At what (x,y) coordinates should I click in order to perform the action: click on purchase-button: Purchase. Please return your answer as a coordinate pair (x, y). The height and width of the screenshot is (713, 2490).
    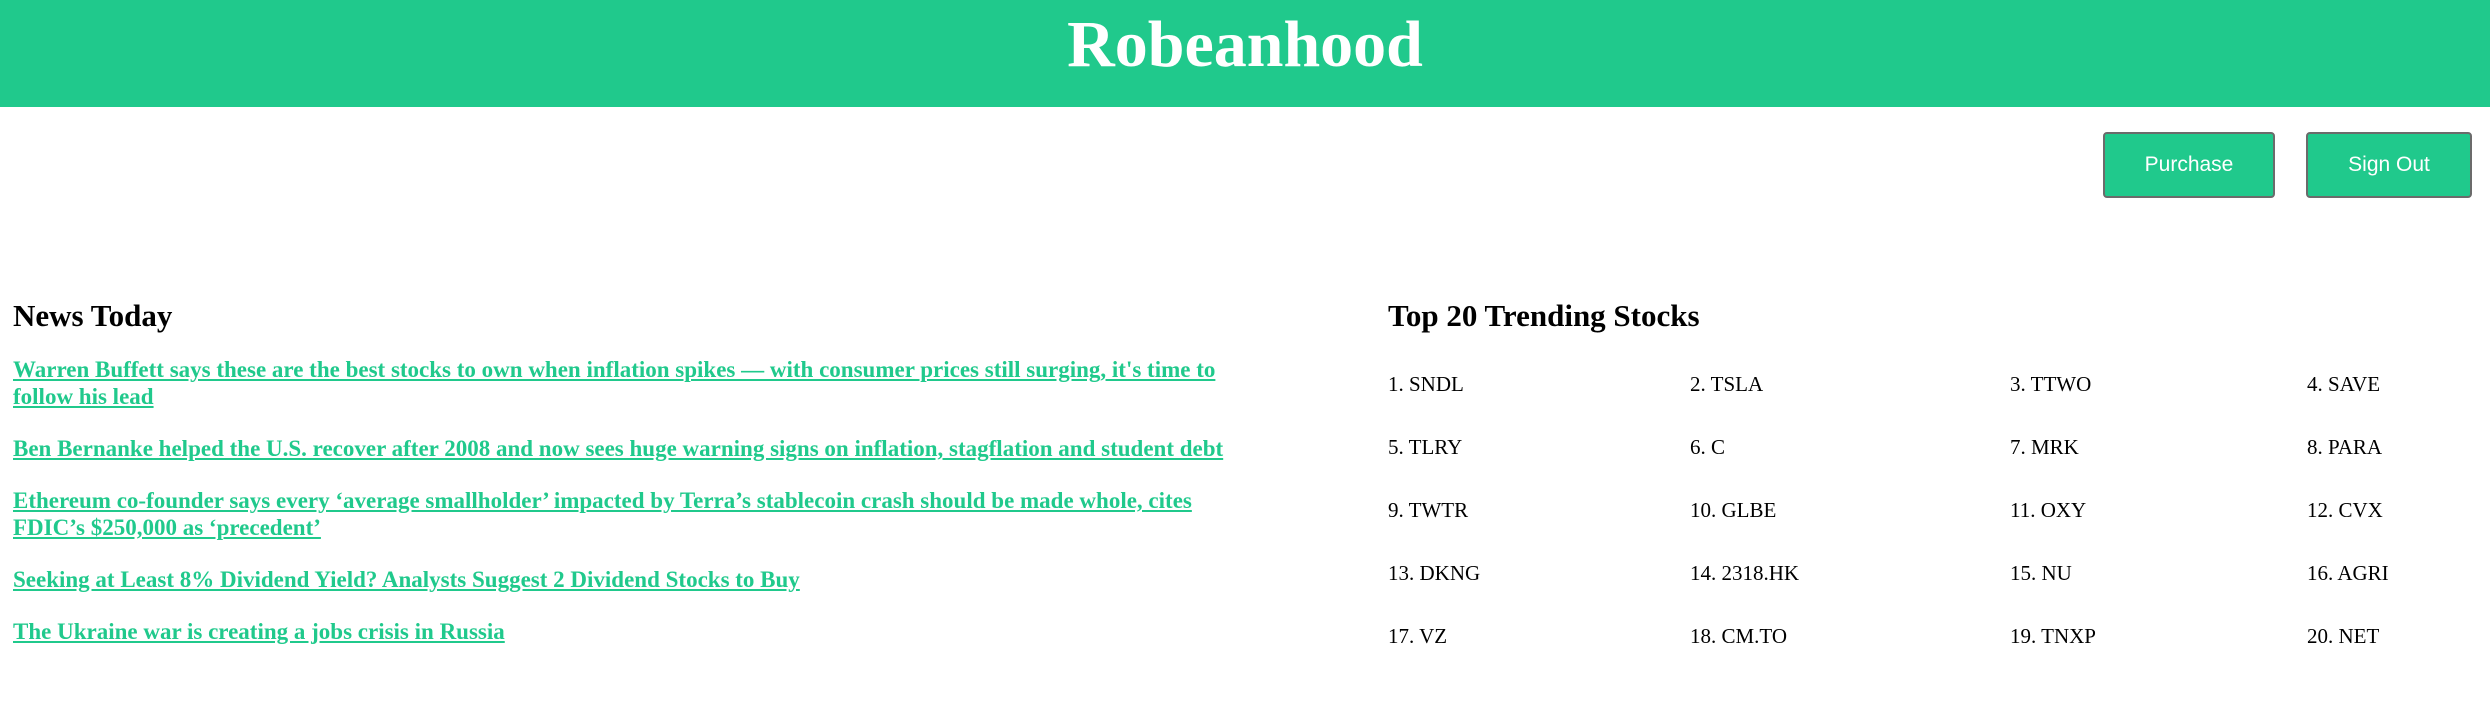
    Looking at the image, I should click on (2189, 165).